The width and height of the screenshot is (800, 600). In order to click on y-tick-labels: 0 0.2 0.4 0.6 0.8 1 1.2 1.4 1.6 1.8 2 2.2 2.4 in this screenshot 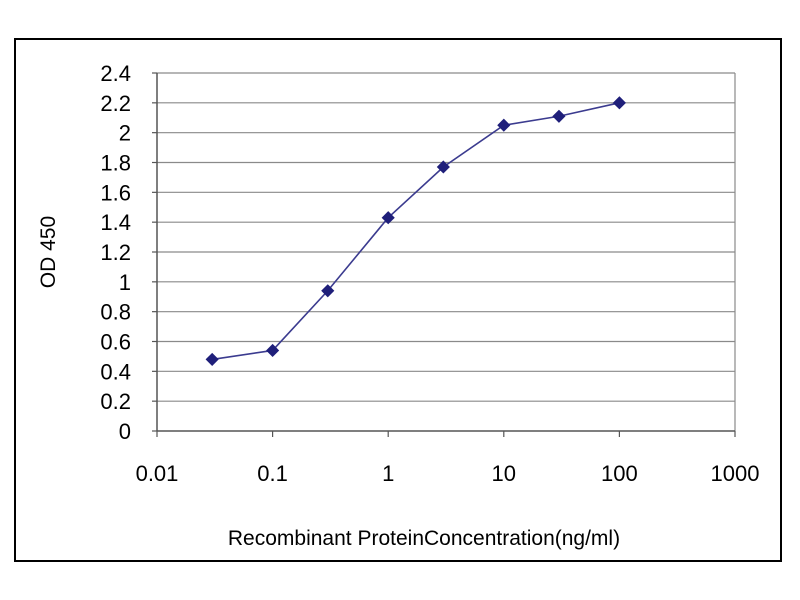, I will do `click(115, 252)`.